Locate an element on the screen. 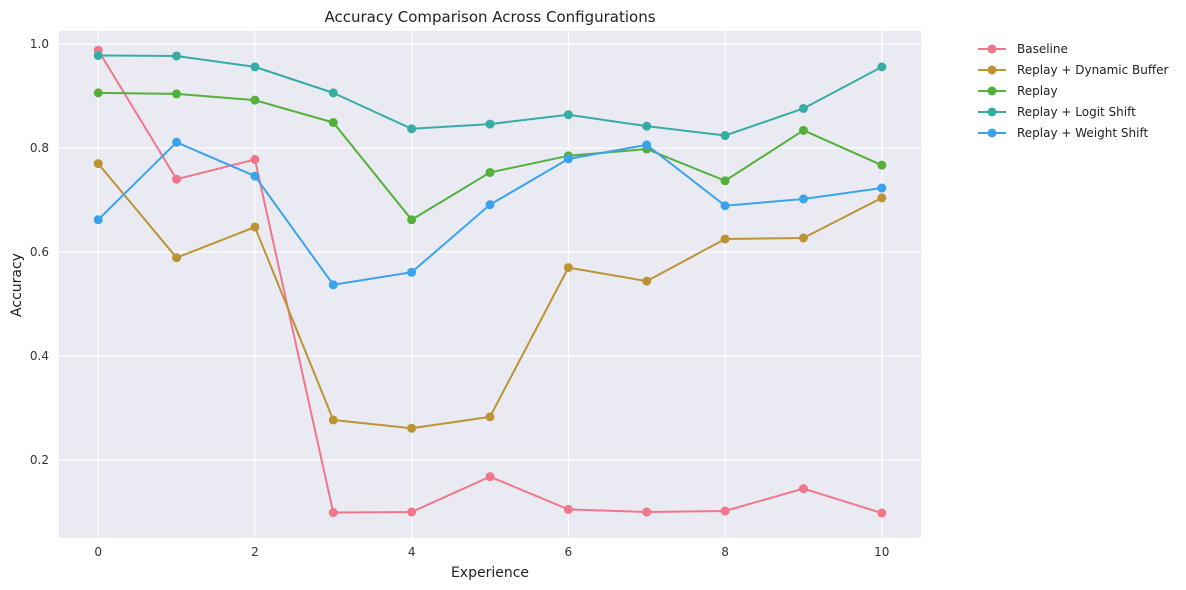 Image resolution: width=1186 pixels, height=590 pixels. x-tick-label: 10 is located at coordinates (881, 552).